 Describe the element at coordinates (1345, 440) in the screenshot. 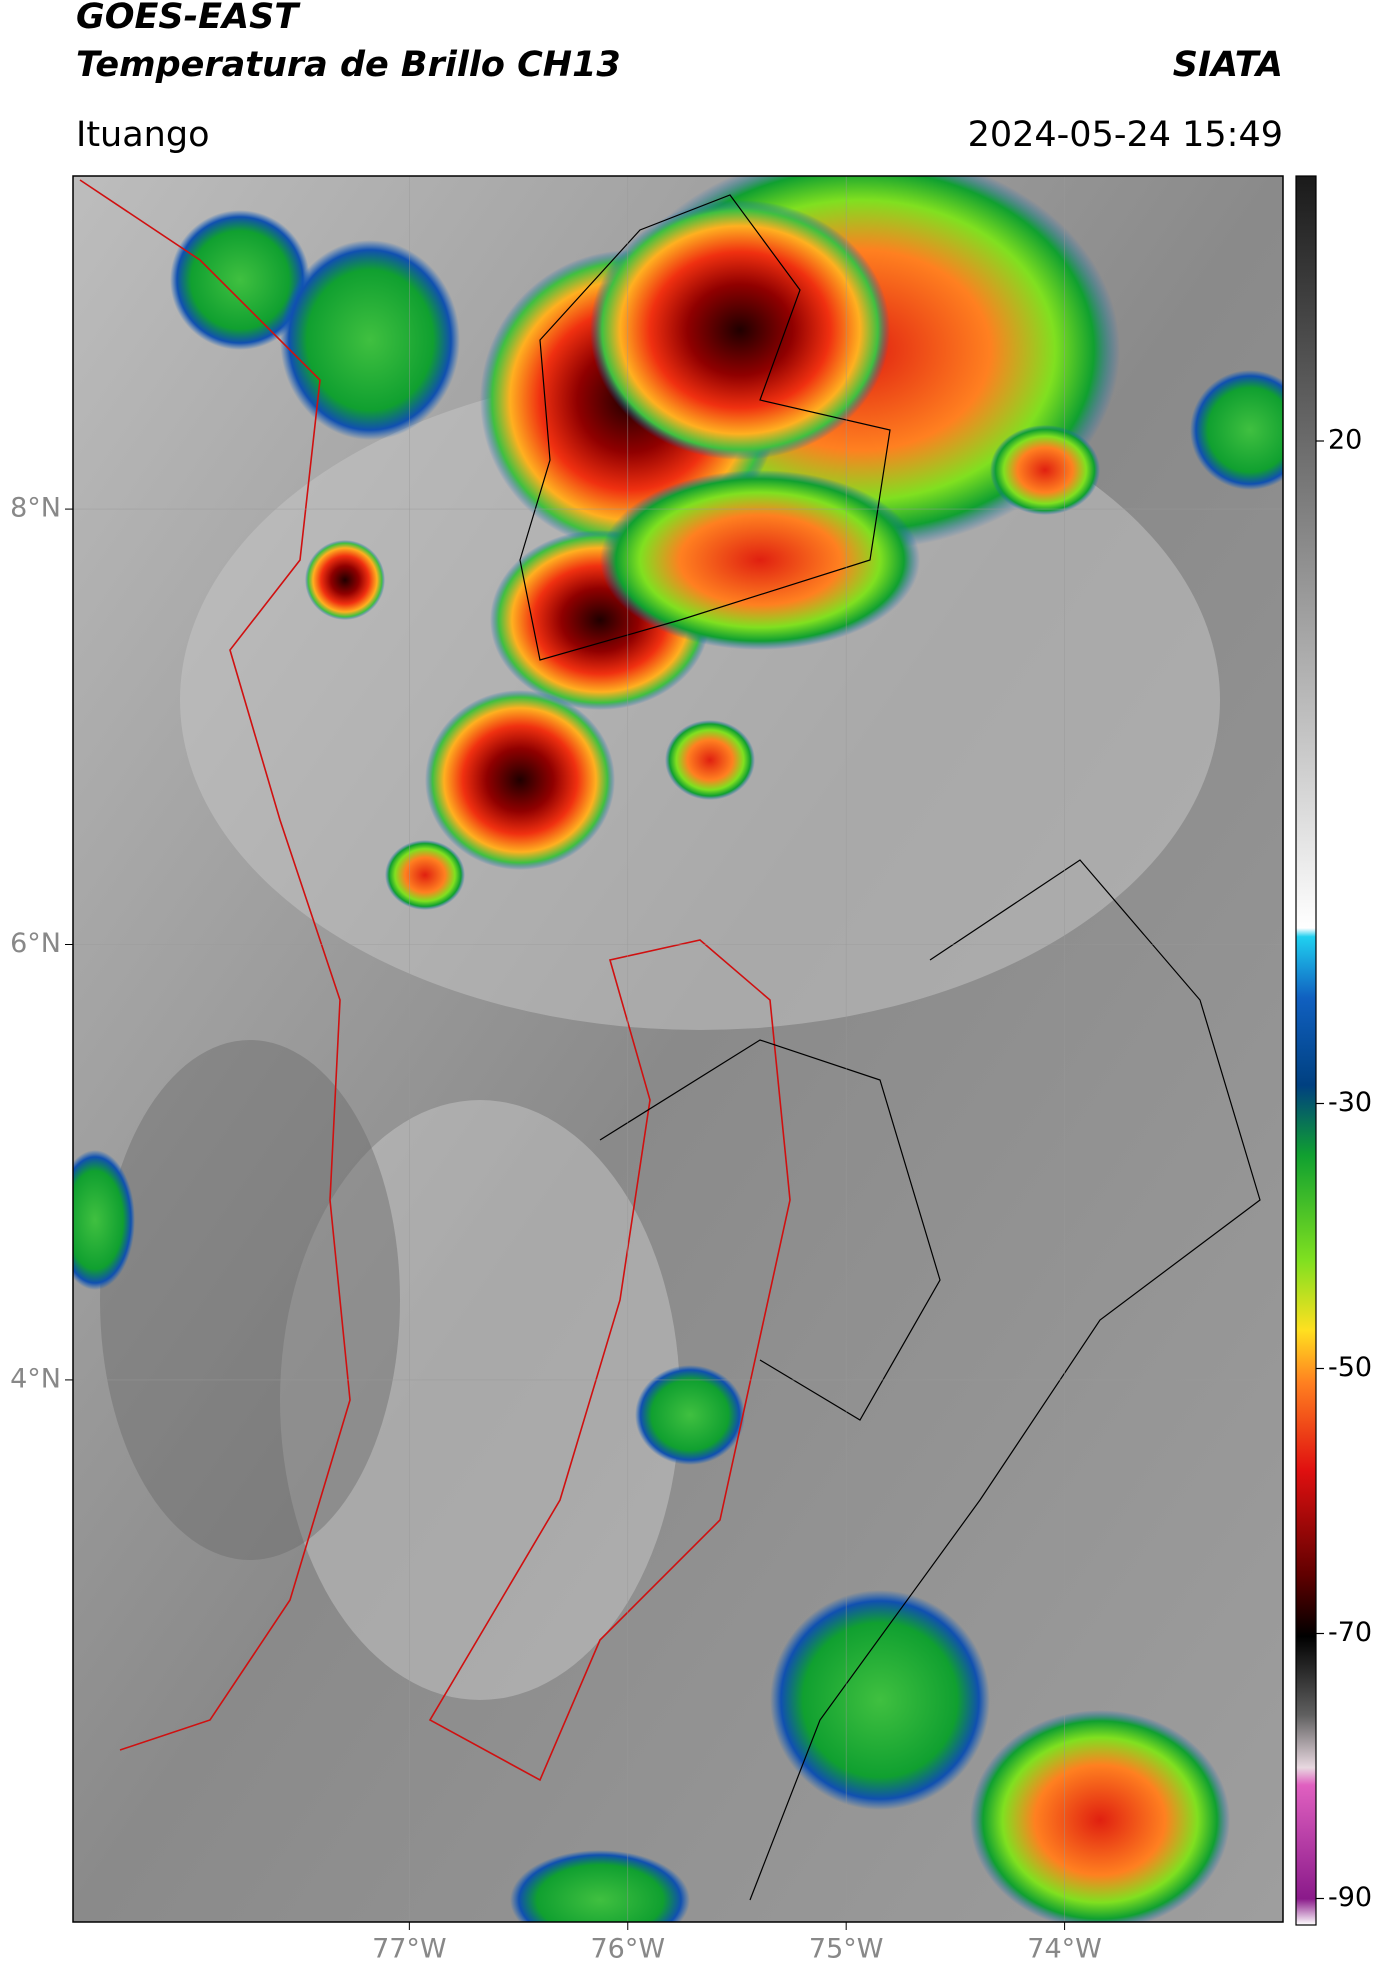

I see `colorbar-label: 20` at that location.